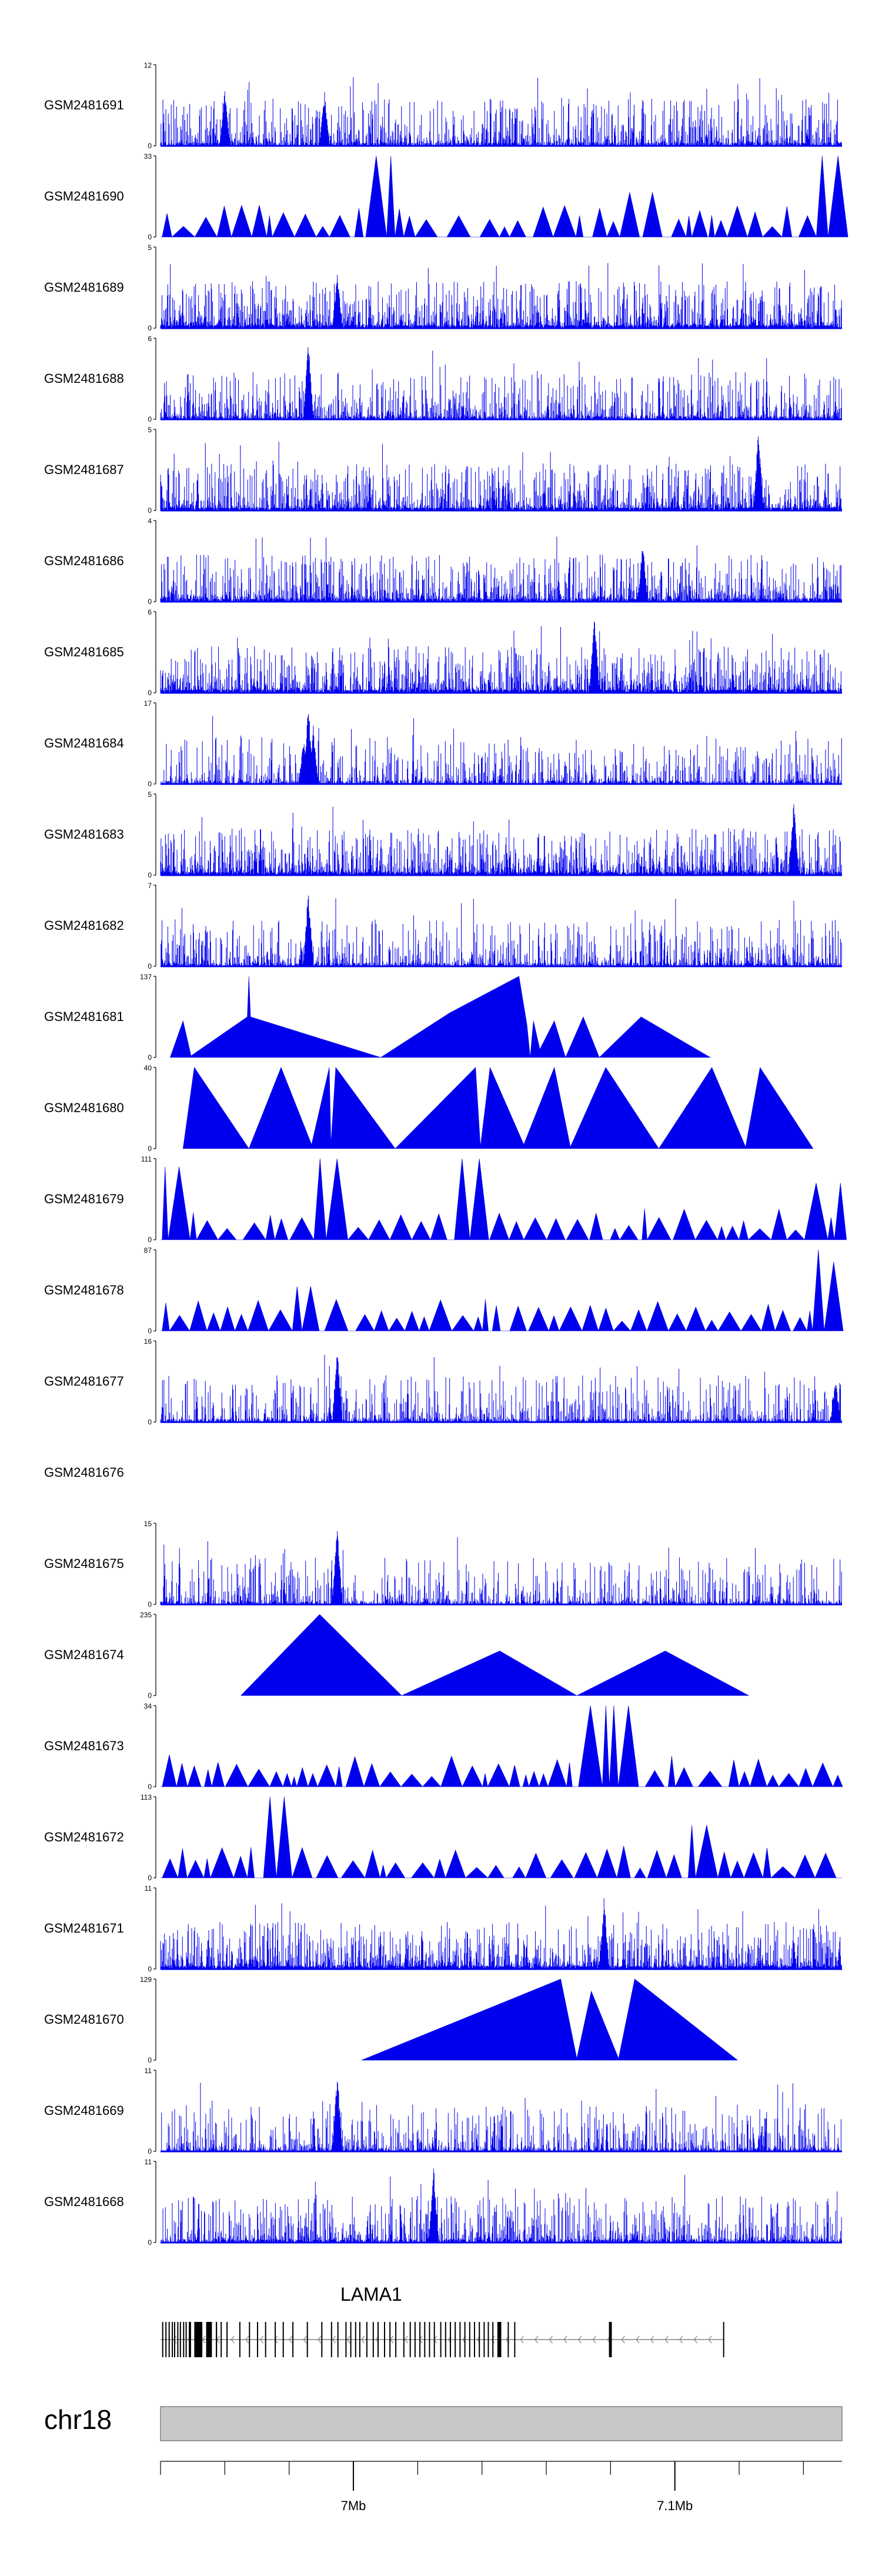 This screenshot has height=2576, width=882. What do you see at coordinates (84, 378) in the screenshot?
I see `track-label: GSM2481688` at bounding box center [84, 378].